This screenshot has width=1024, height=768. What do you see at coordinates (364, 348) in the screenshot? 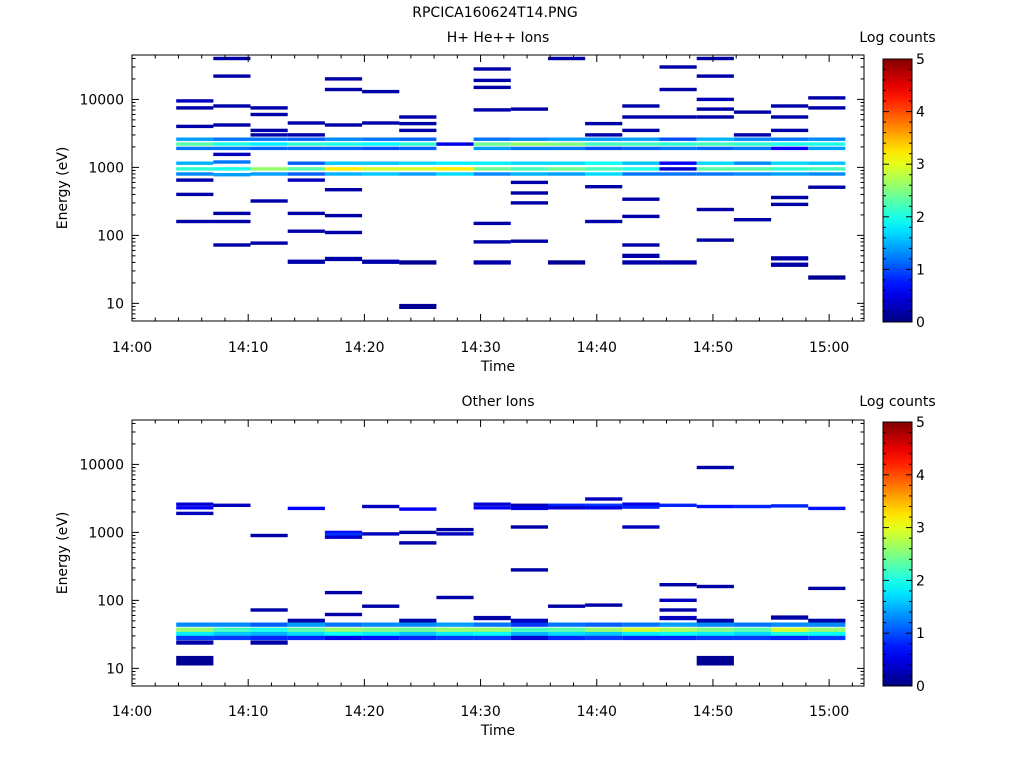
I see `x-tick-label: 14:20` at bounding box center [364, 348].